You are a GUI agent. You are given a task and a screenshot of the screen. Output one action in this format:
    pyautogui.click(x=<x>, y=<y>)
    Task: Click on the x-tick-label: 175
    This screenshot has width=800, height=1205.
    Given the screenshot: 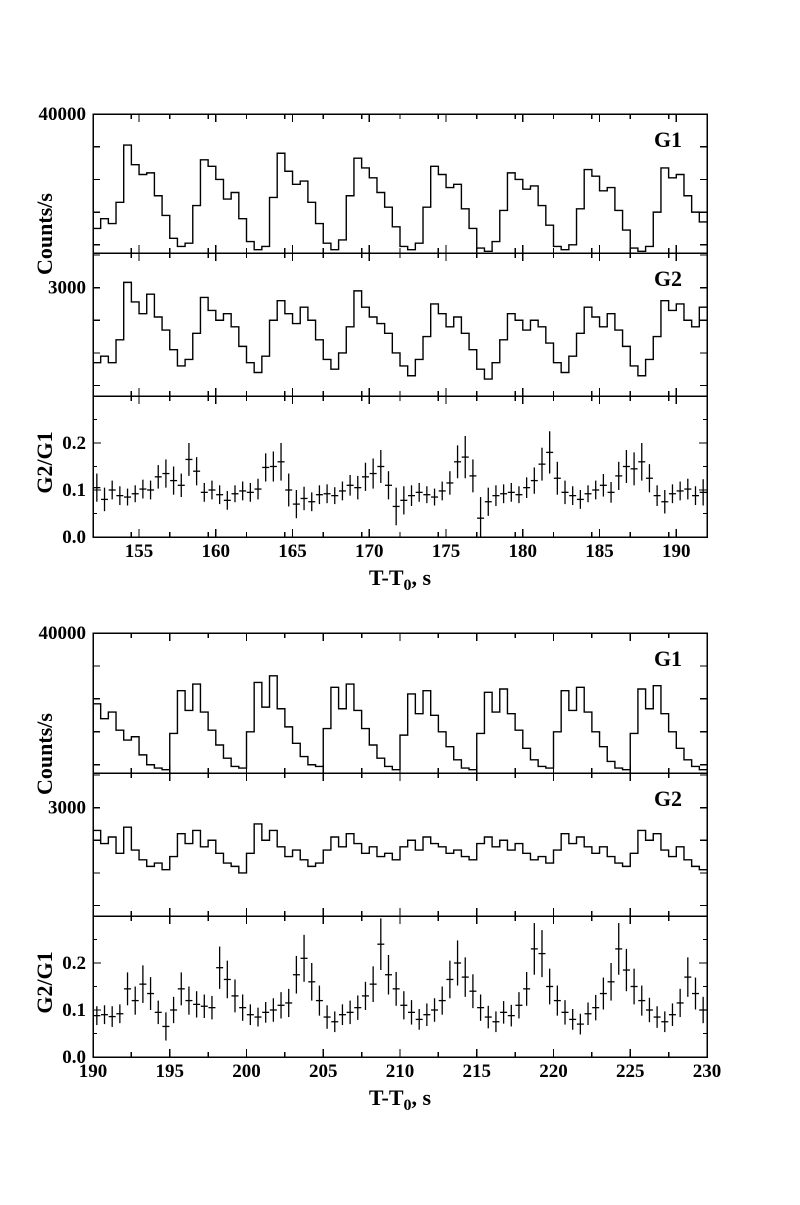 What is the action you would take?
    pyautogui.click(x=446, y=551)
    